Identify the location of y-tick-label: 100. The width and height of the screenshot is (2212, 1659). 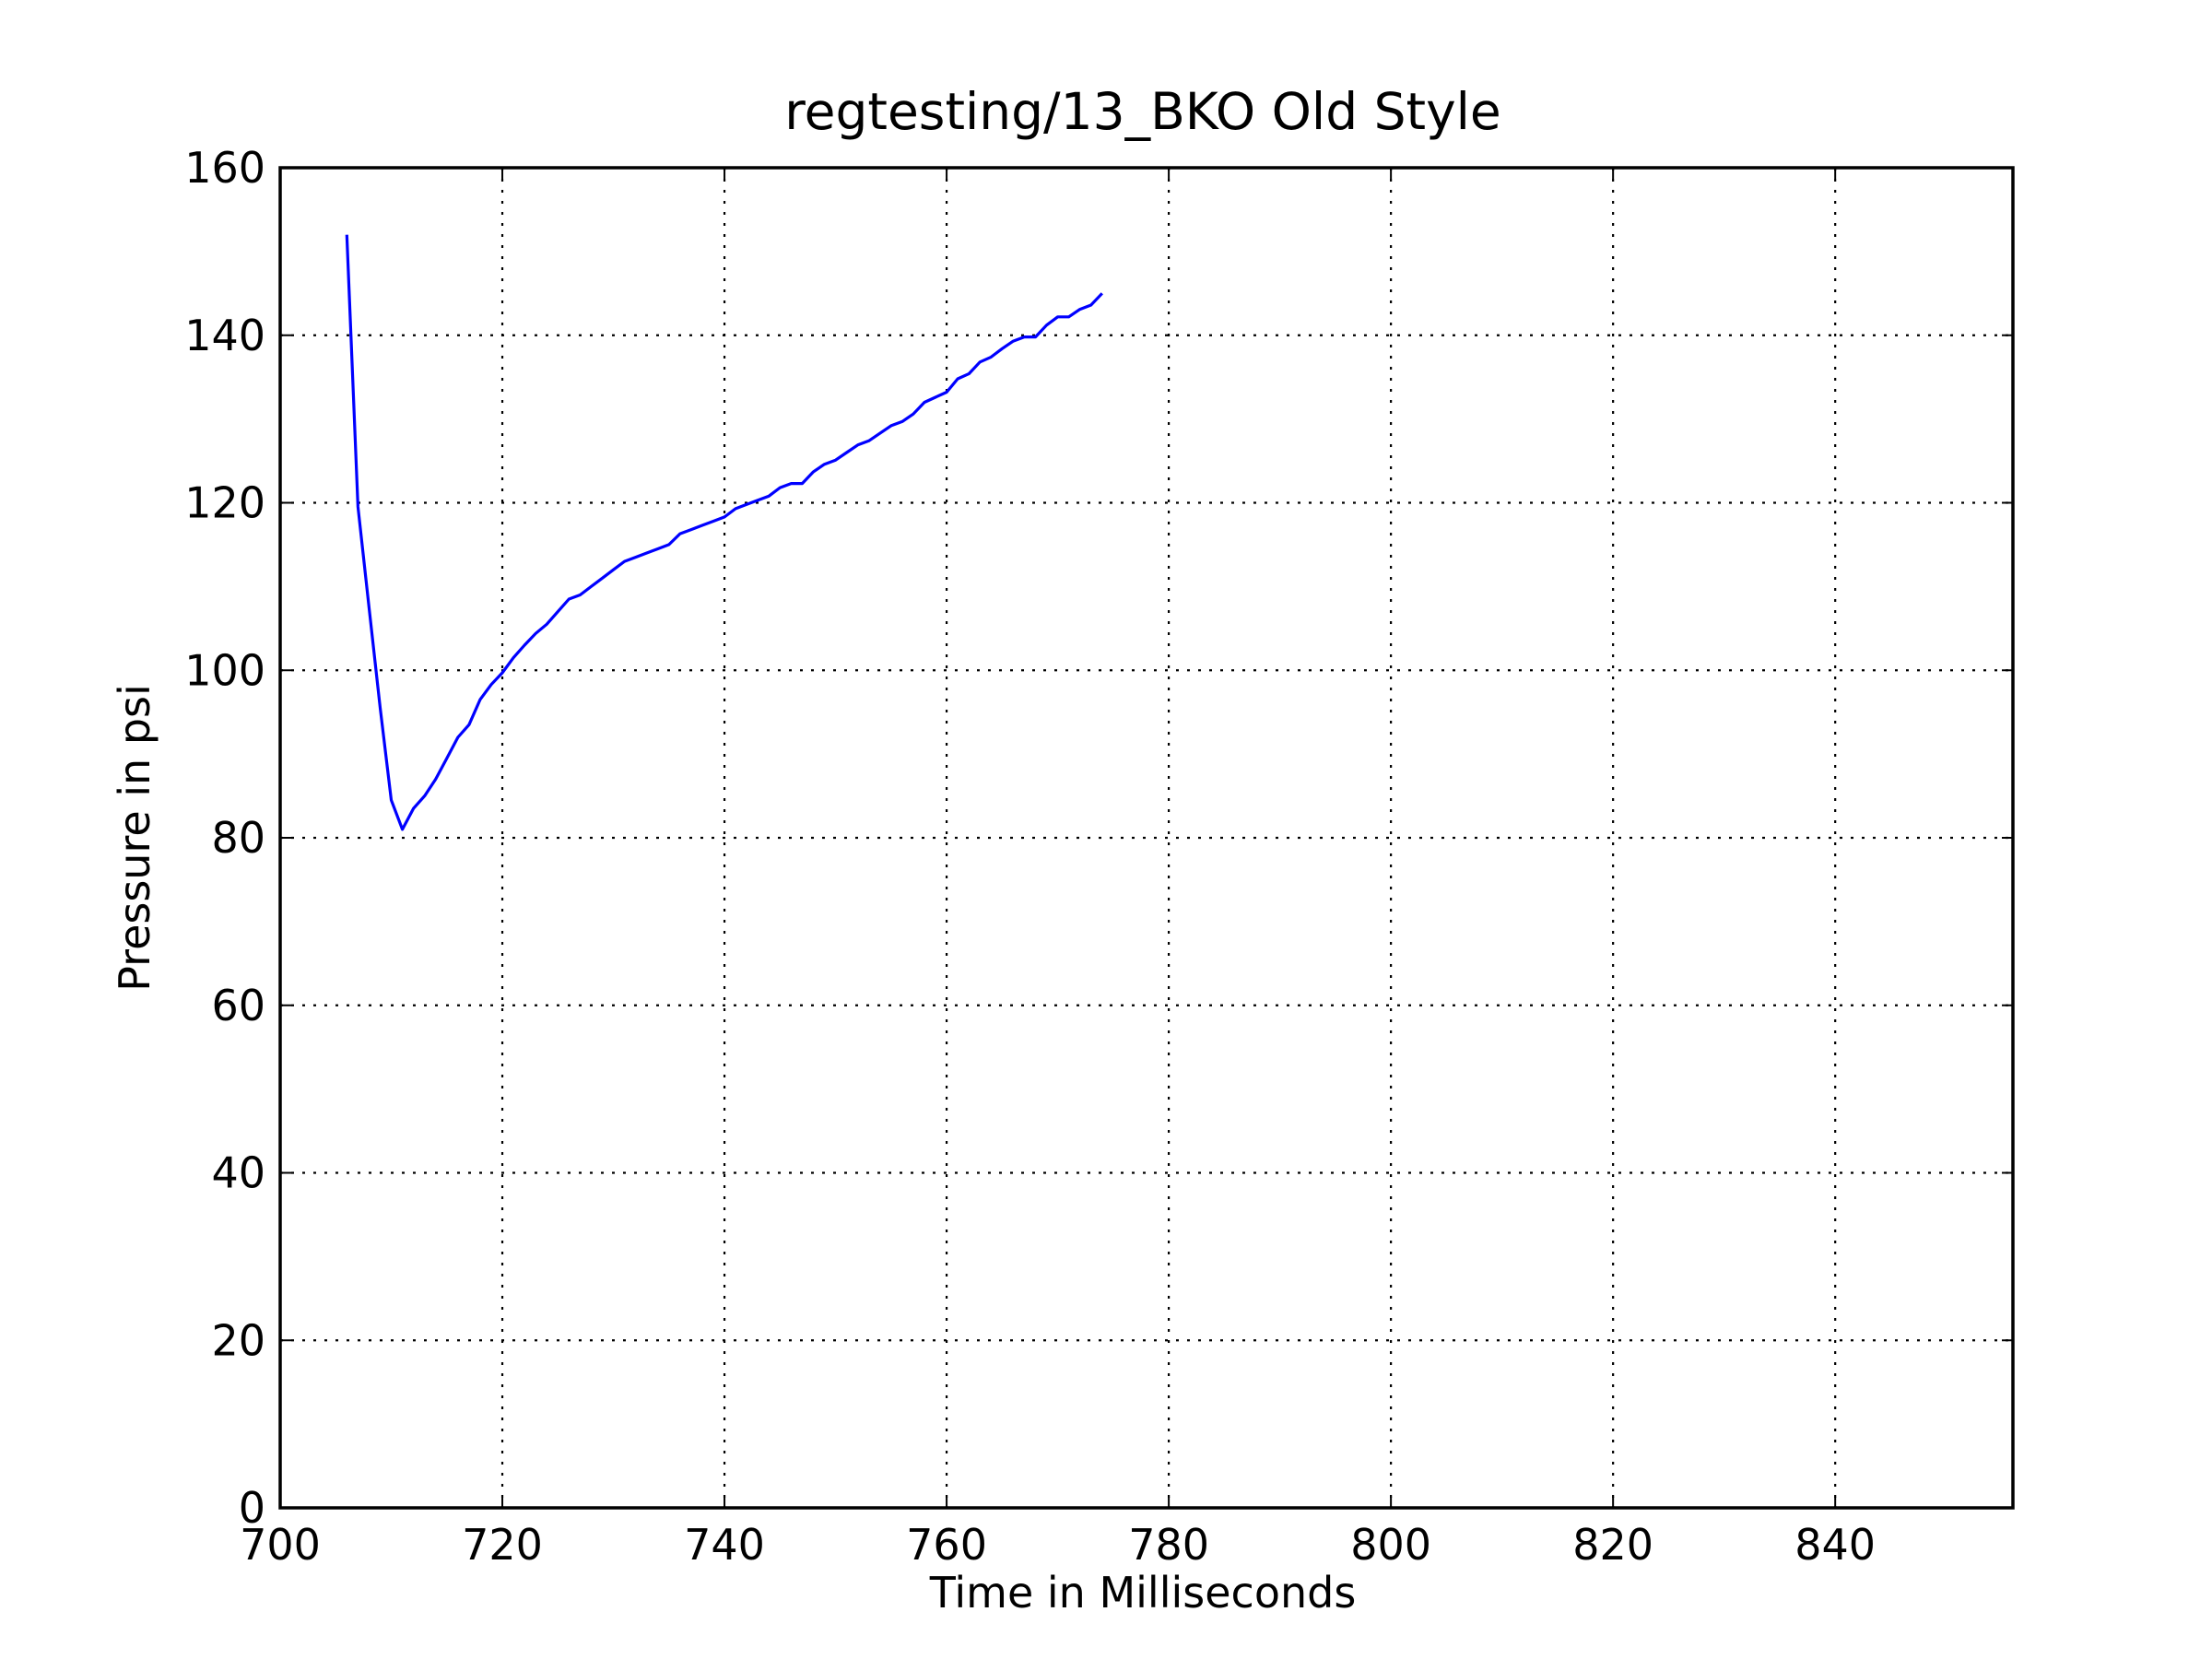
(224, 670).